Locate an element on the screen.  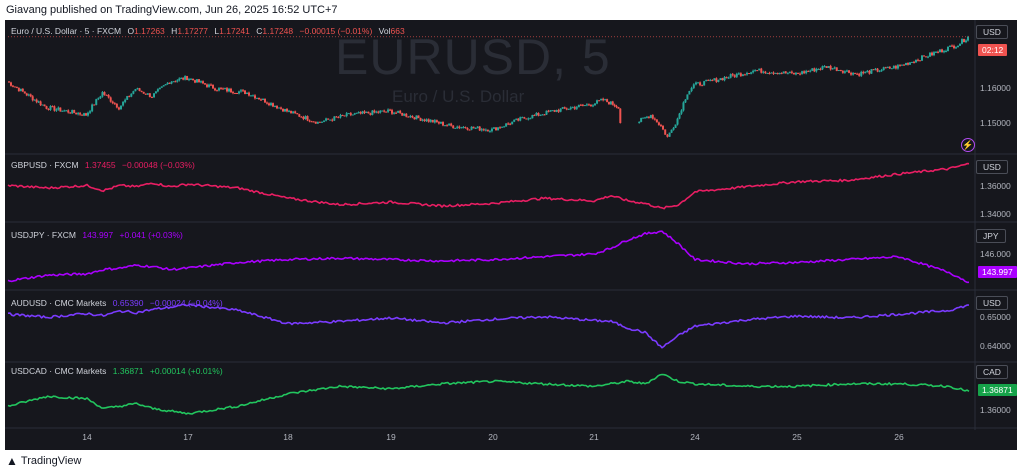
x-tick: 14 is located at coordinates (87, 437).